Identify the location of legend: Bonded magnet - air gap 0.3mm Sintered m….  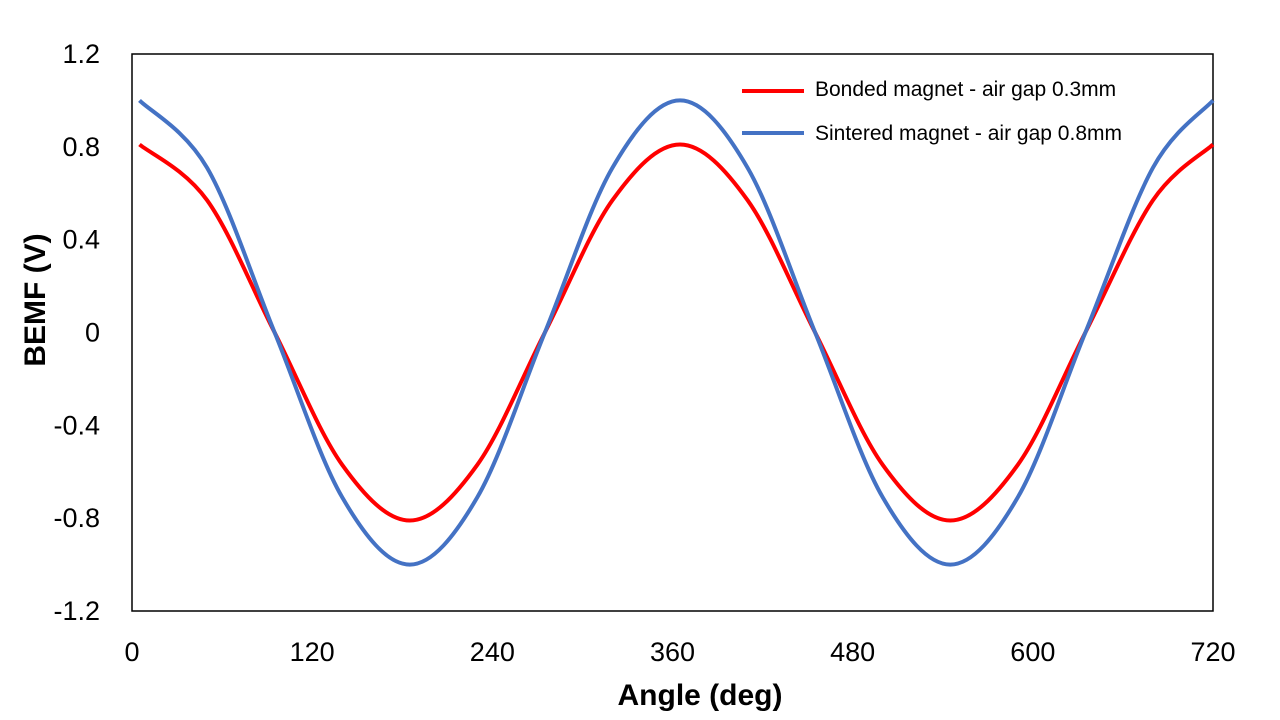
(932, 111).